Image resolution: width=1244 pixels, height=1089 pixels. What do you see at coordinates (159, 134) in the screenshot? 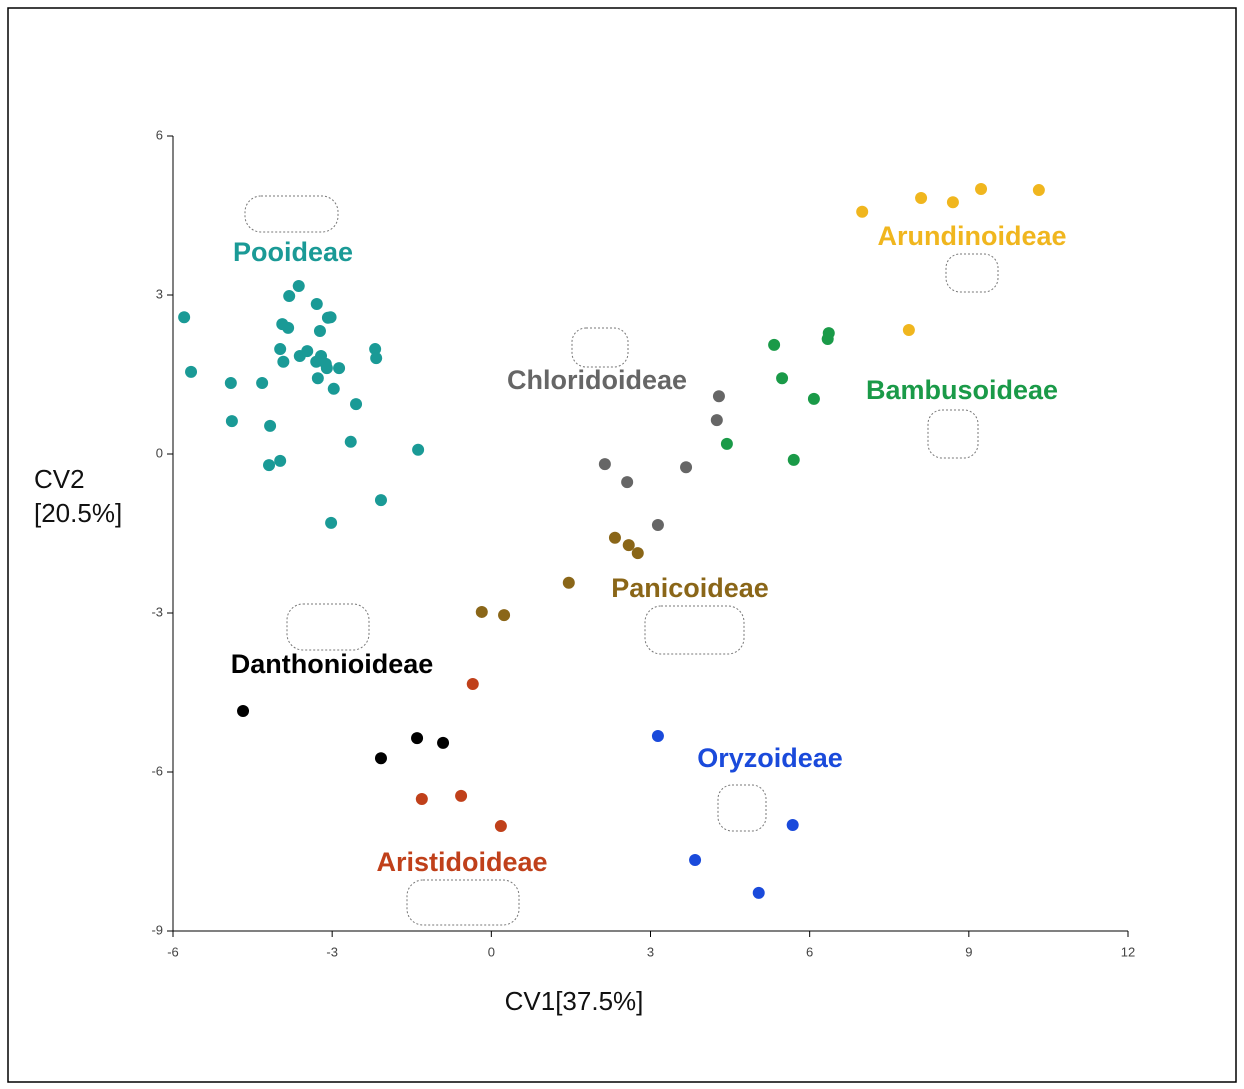
I see `y-tick-label: 6` at bounding box center [159, 134].